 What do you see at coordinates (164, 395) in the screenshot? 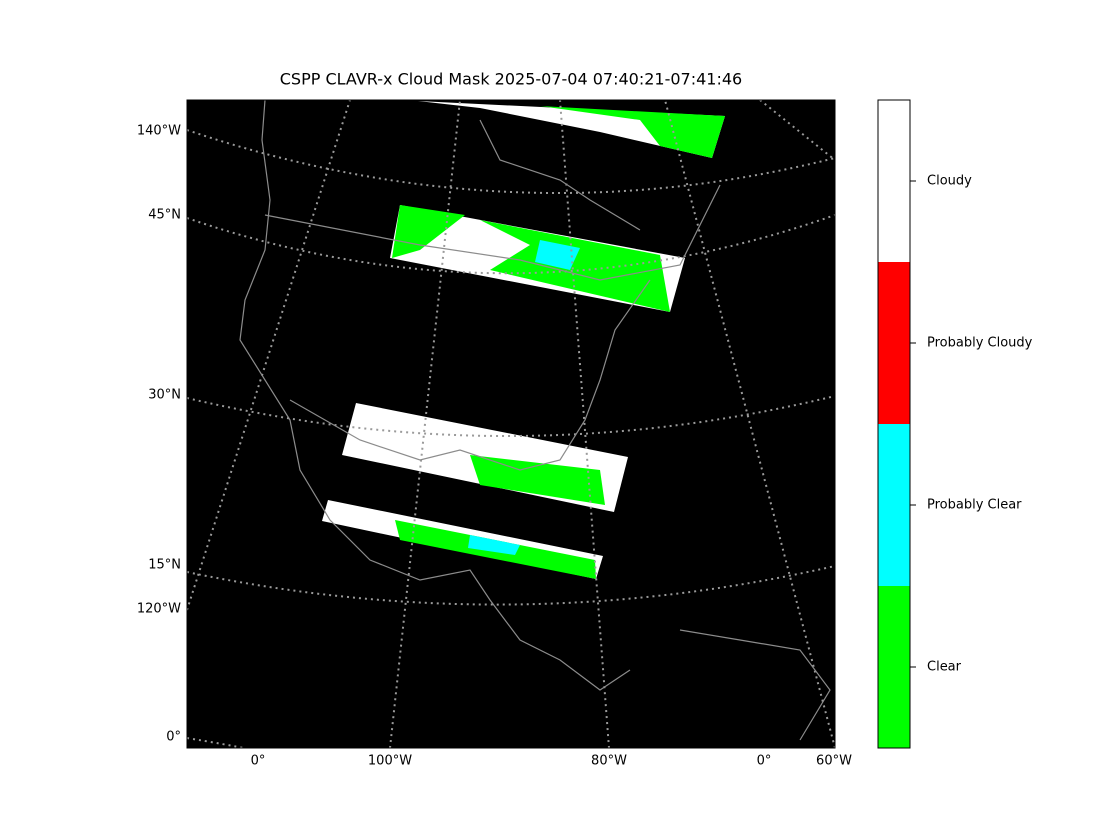
I see `left-label: 30°N` at bounding box center [164, 395].